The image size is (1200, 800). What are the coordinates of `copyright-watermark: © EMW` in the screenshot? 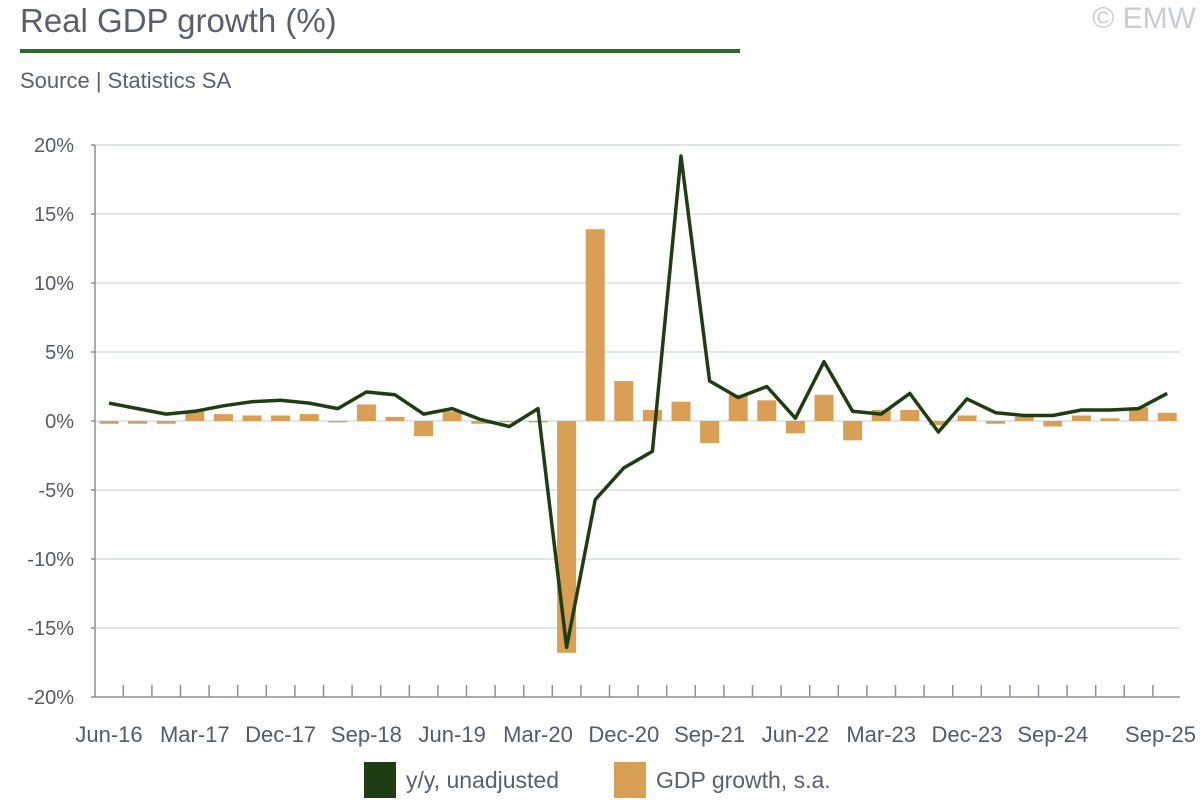 It's located at (1144, 18).